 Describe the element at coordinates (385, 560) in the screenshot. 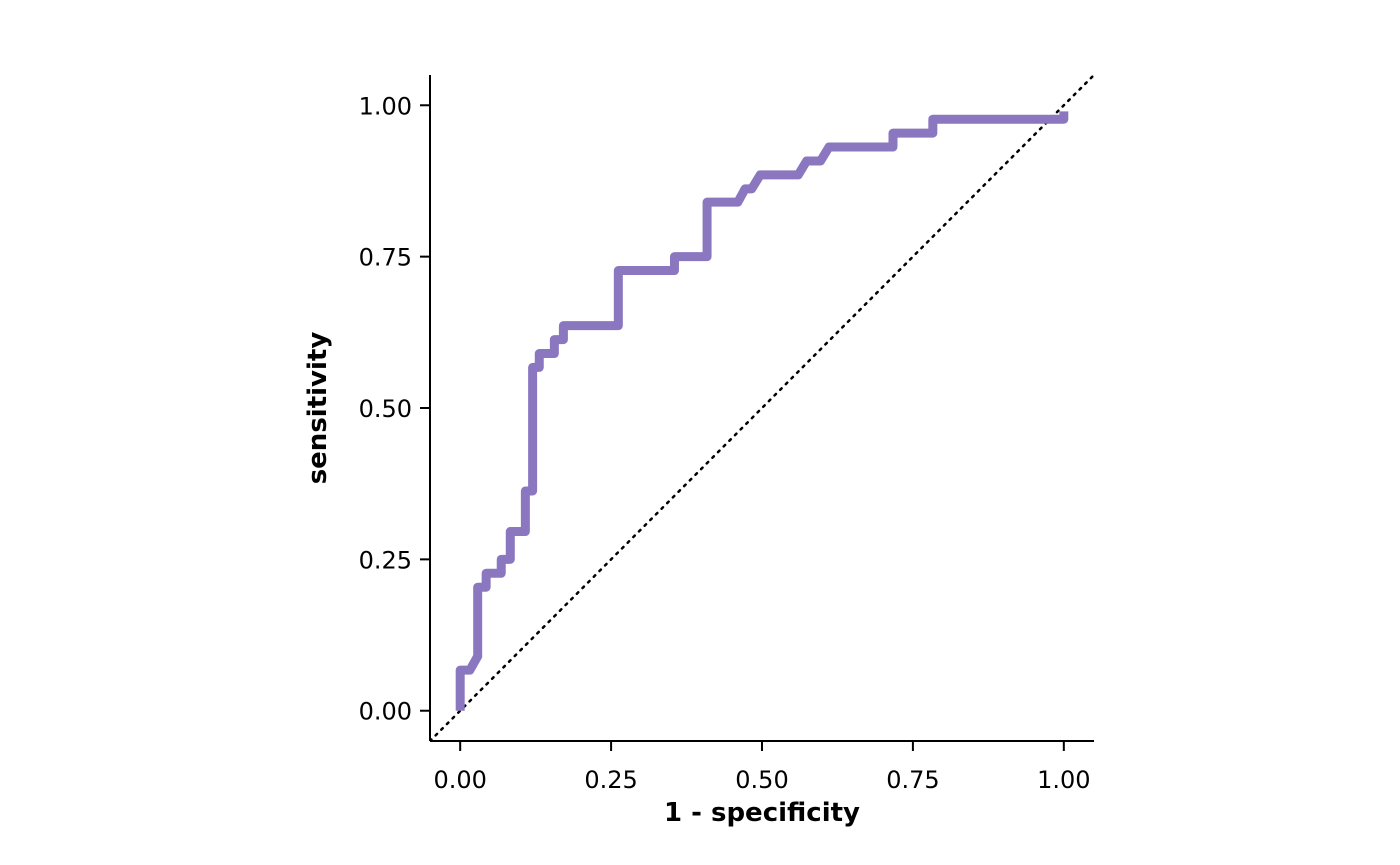

I see `y-tick-label: 0.25` at that location.